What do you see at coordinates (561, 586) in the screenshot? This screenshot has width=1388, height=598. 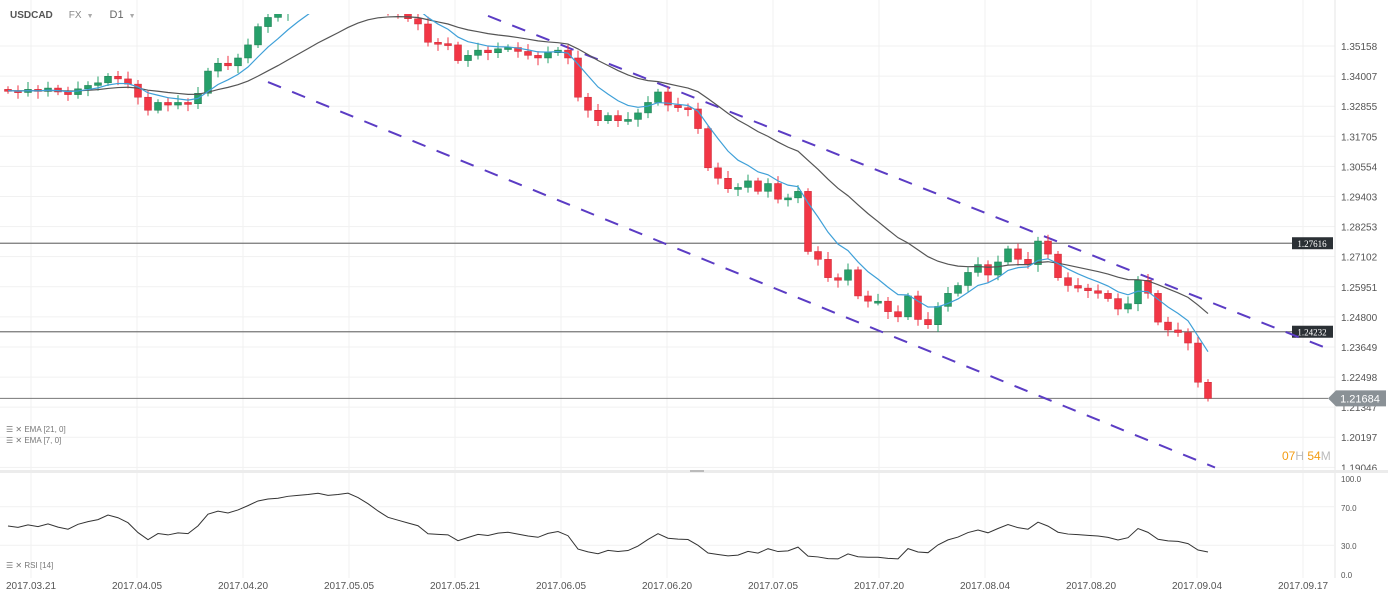 I see `date-tick-label: 2017.06.05` at bounding box center [561, 586].